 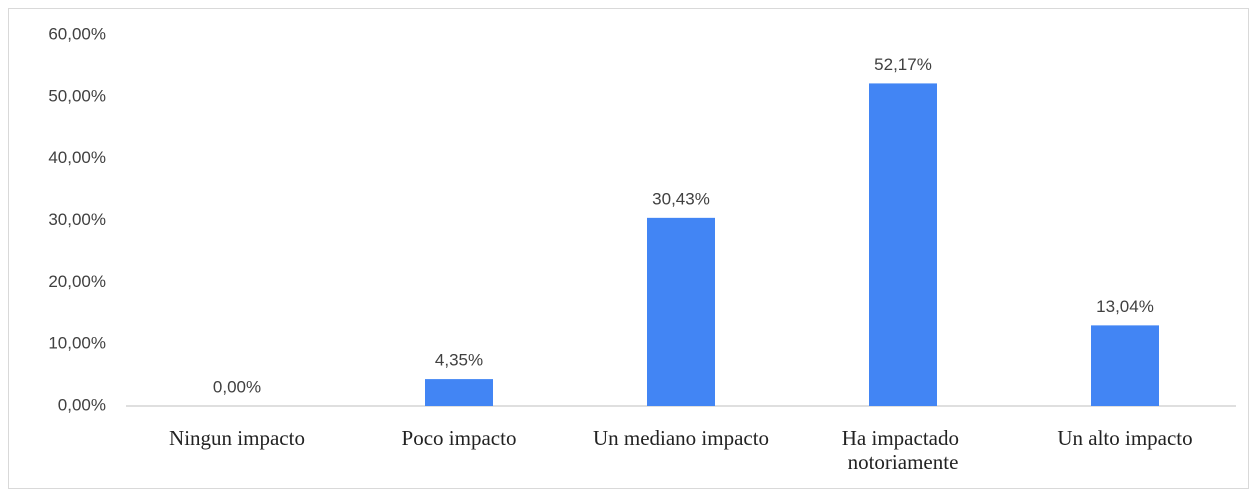 I want to click on y-tick-label: 20,00%, so click(x=77, y=281).